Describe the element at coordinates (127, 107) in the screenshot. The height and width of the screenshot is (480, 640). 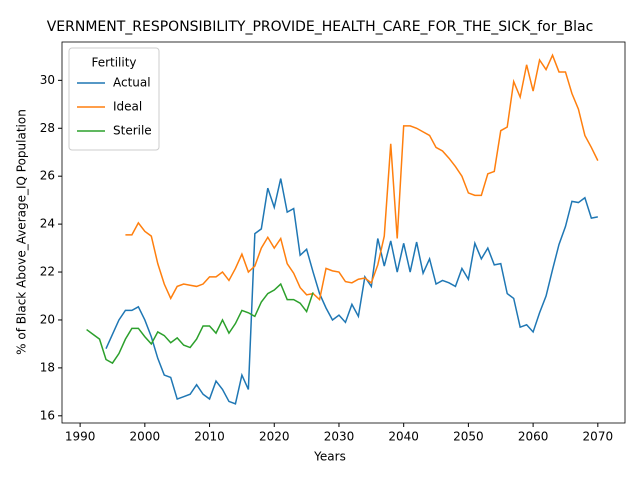
I see `legend-label: Ideal` at that location.